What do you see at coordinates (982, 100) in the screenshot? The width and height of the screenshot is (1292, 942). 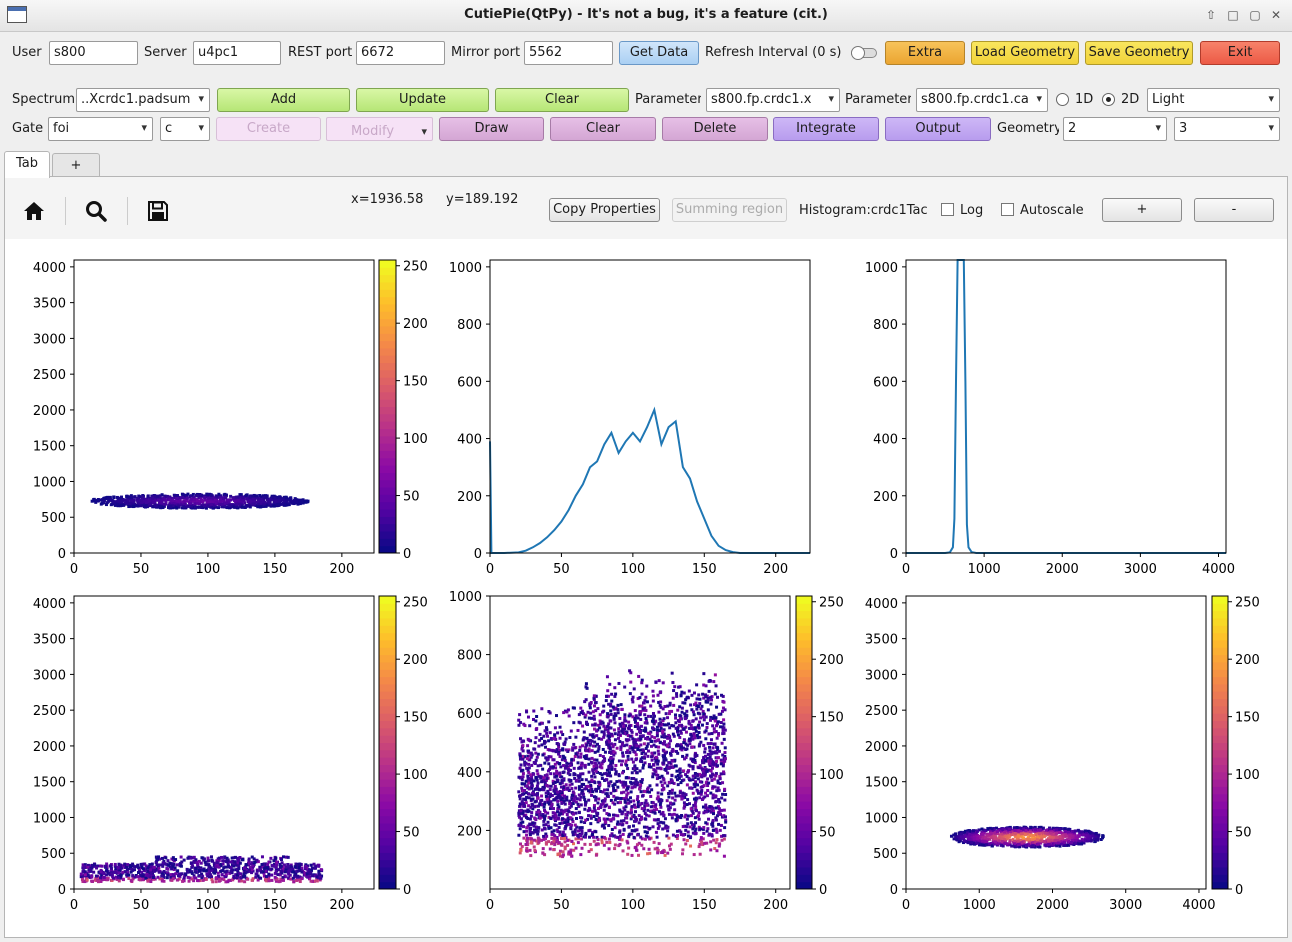 I see `parameter-y-combo: s800.fp.crdc1.ca` at bounding box center [982, 100].